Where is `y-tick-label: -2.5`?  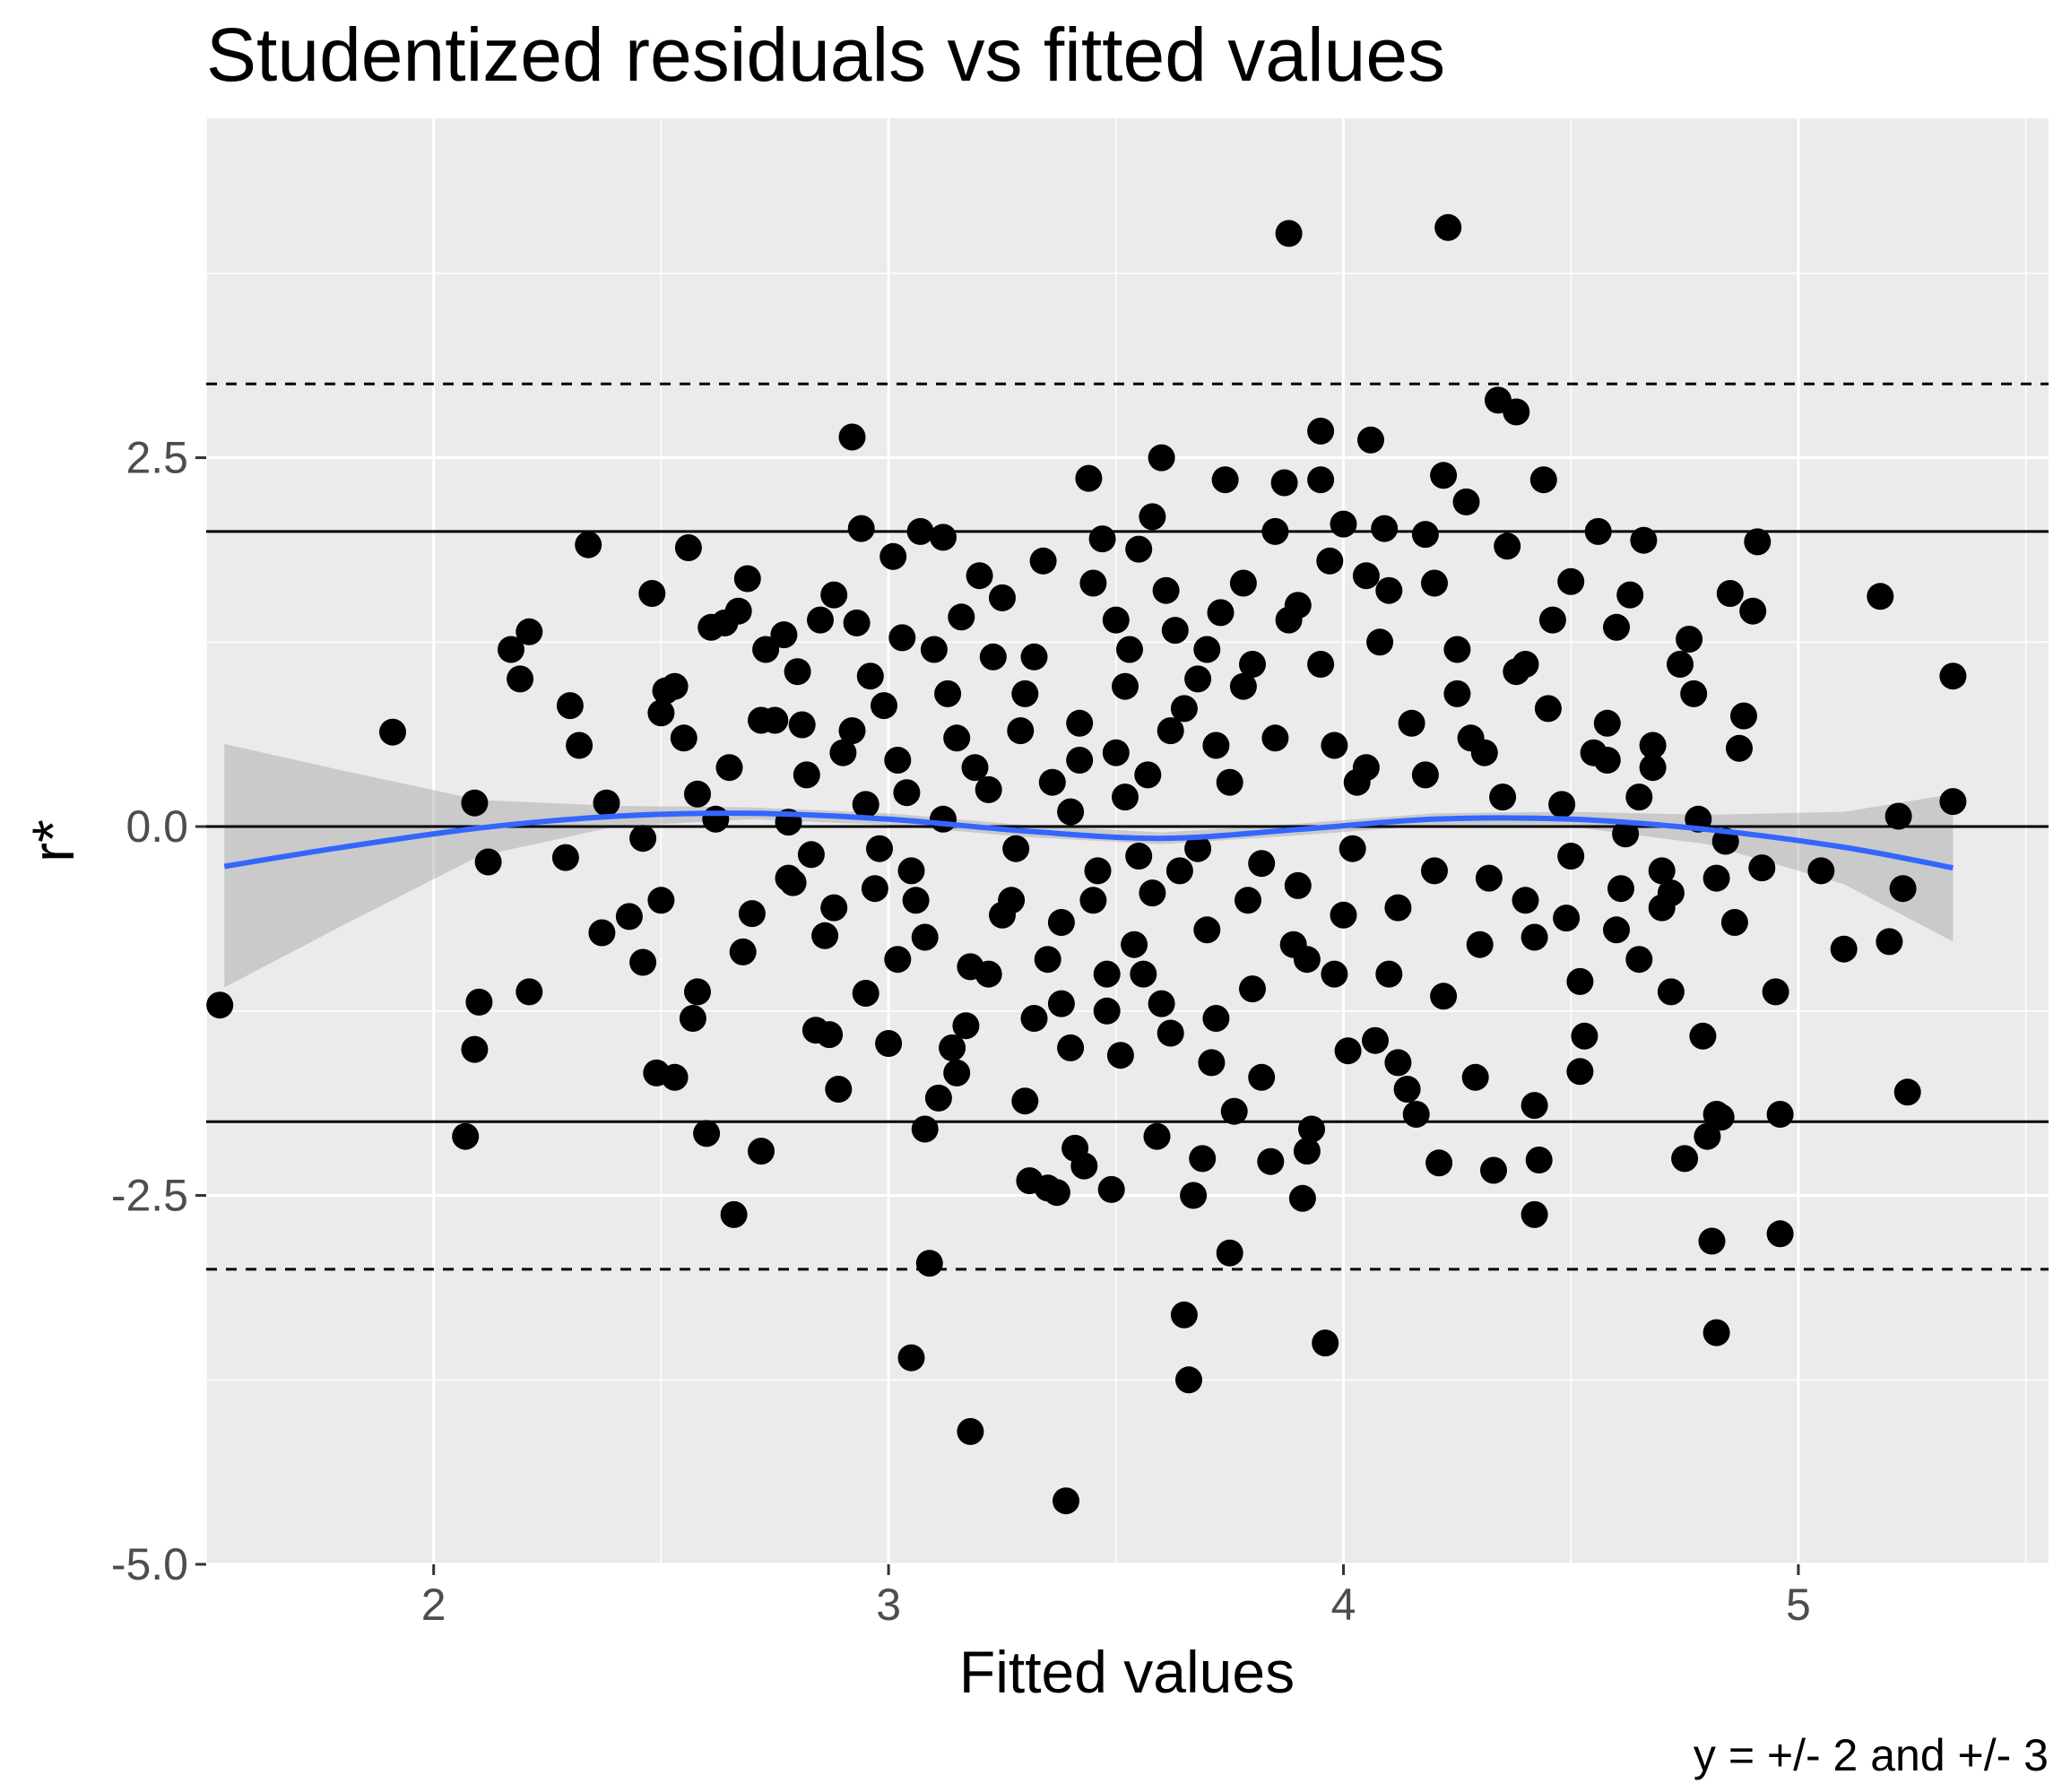
y-tick-label: -2.5 is located at coordinates (149, 1196).